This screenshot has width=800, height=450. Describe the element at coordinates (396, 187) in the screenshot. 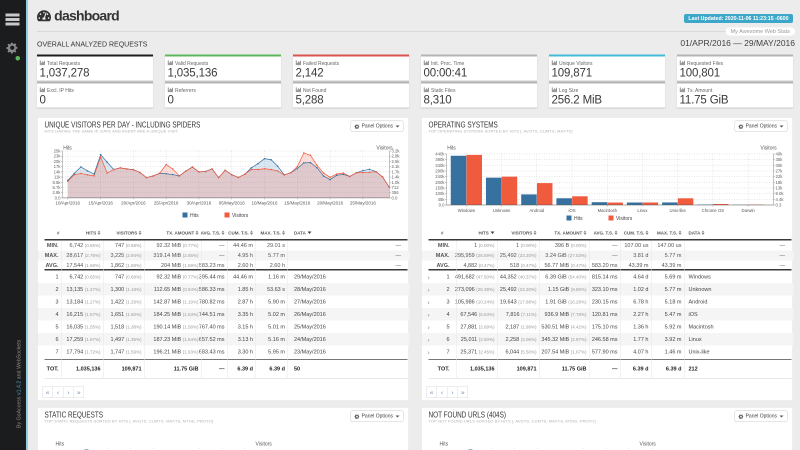

I see `svg-text: 712` at that location.